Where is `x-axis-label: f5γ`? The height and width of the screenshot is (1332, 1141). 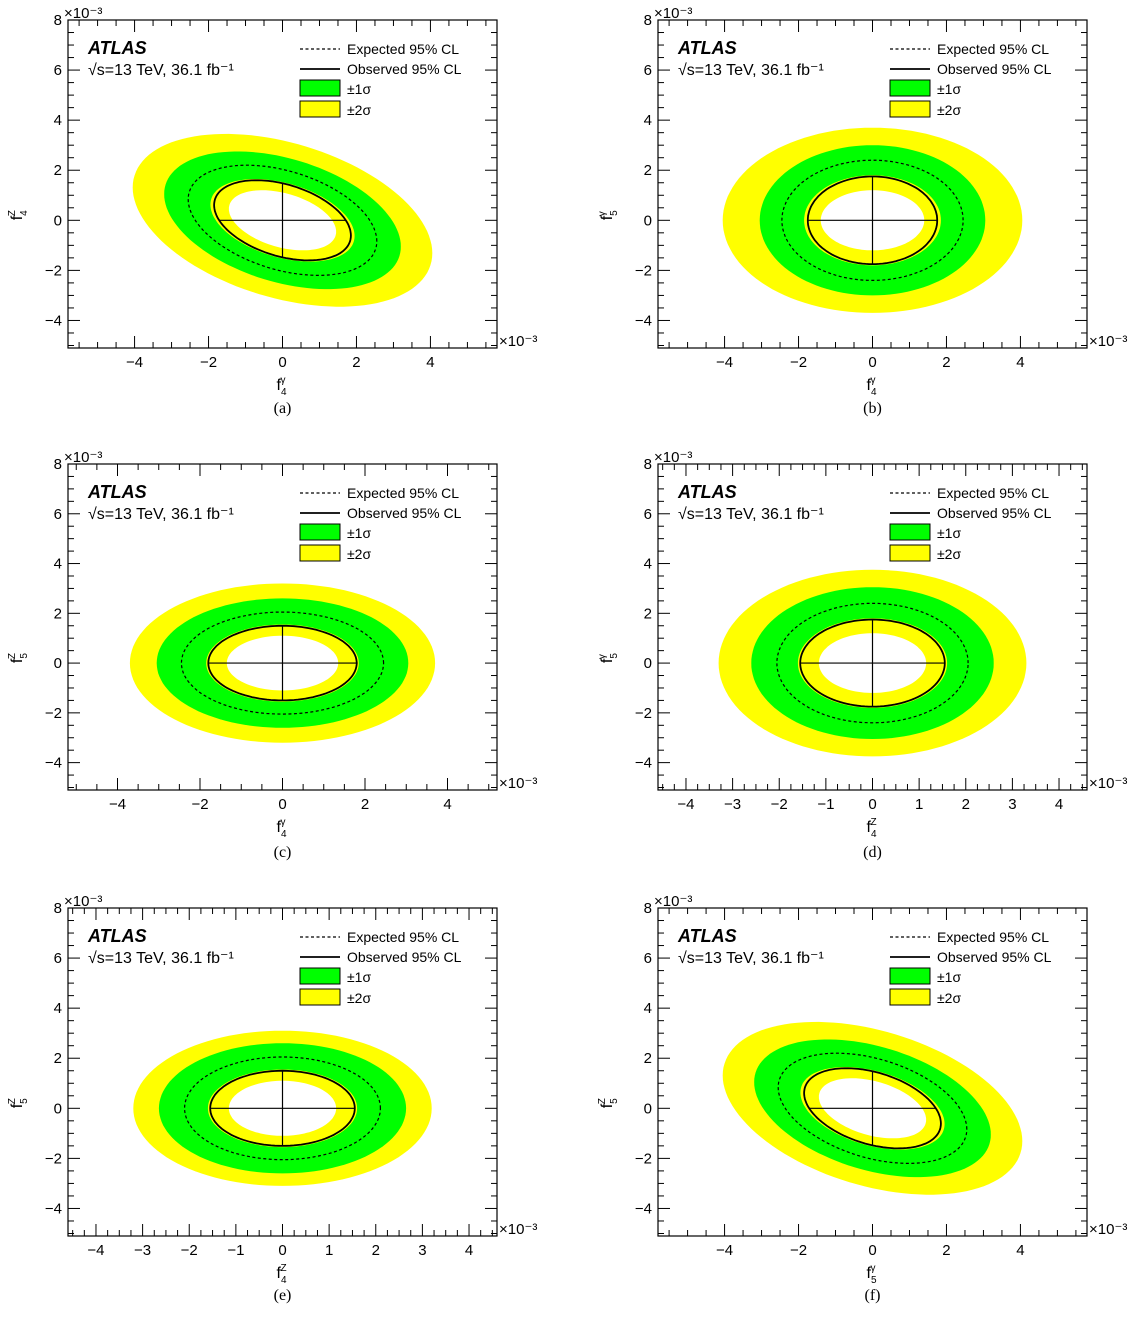
x-axis-label: f5γ is located at coordinates (872, 1274).